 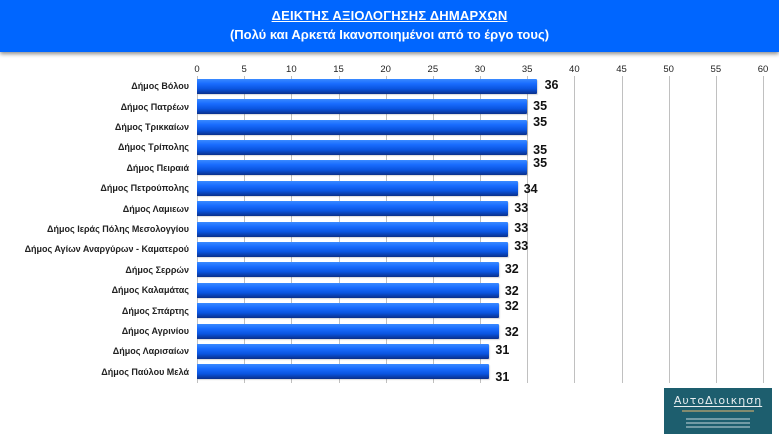 What do you see at coordinates (668, 69) in the screenshot?
I see `x-tick-label: 50` at bounding box center [668, 69].